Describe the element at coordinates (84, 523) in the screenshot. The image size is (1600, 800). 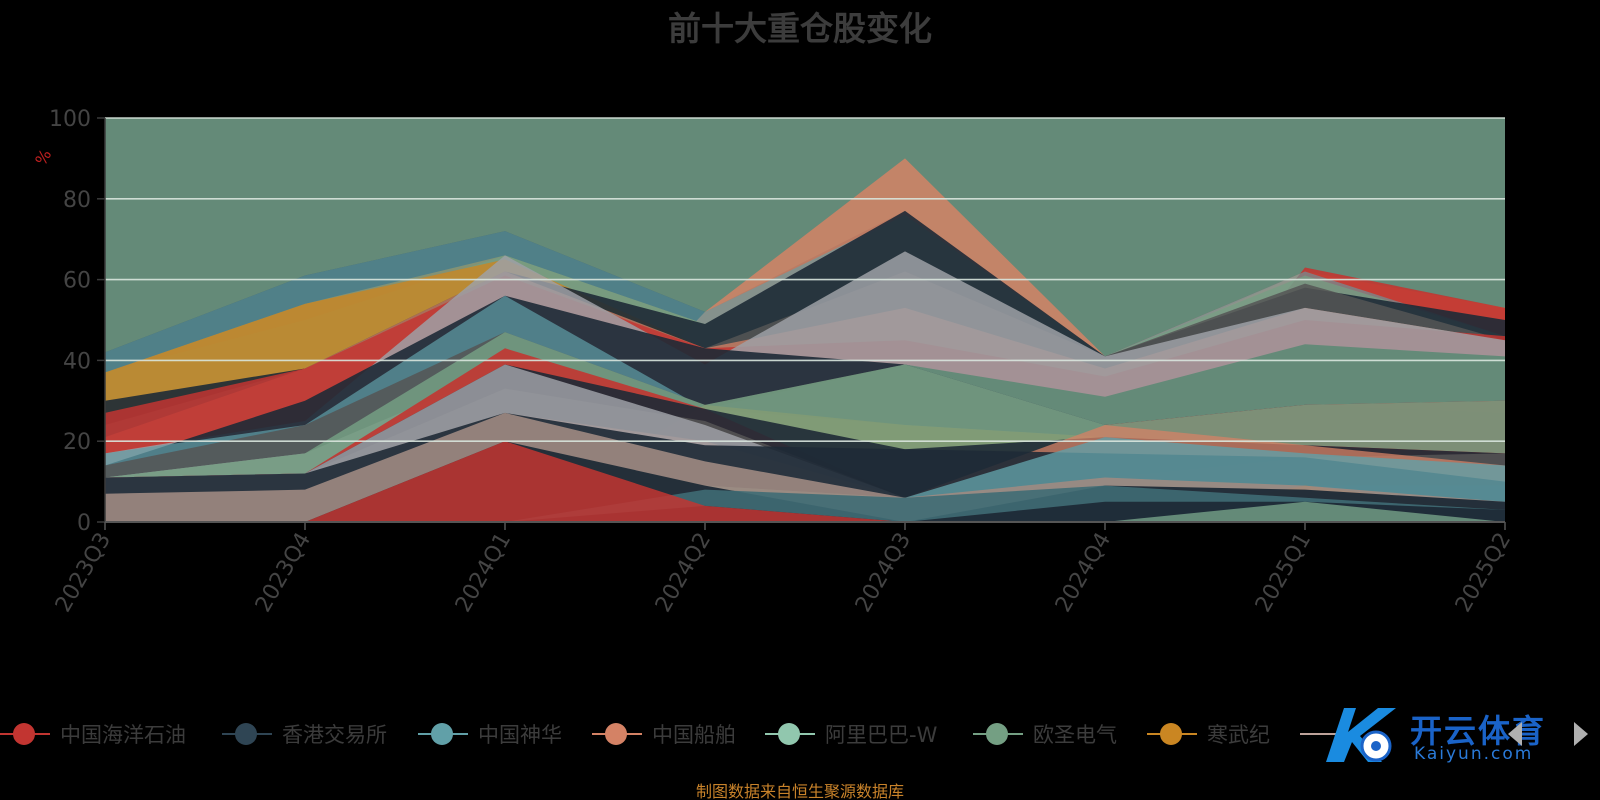
I see `y-tick-label-0: 0` at that location.